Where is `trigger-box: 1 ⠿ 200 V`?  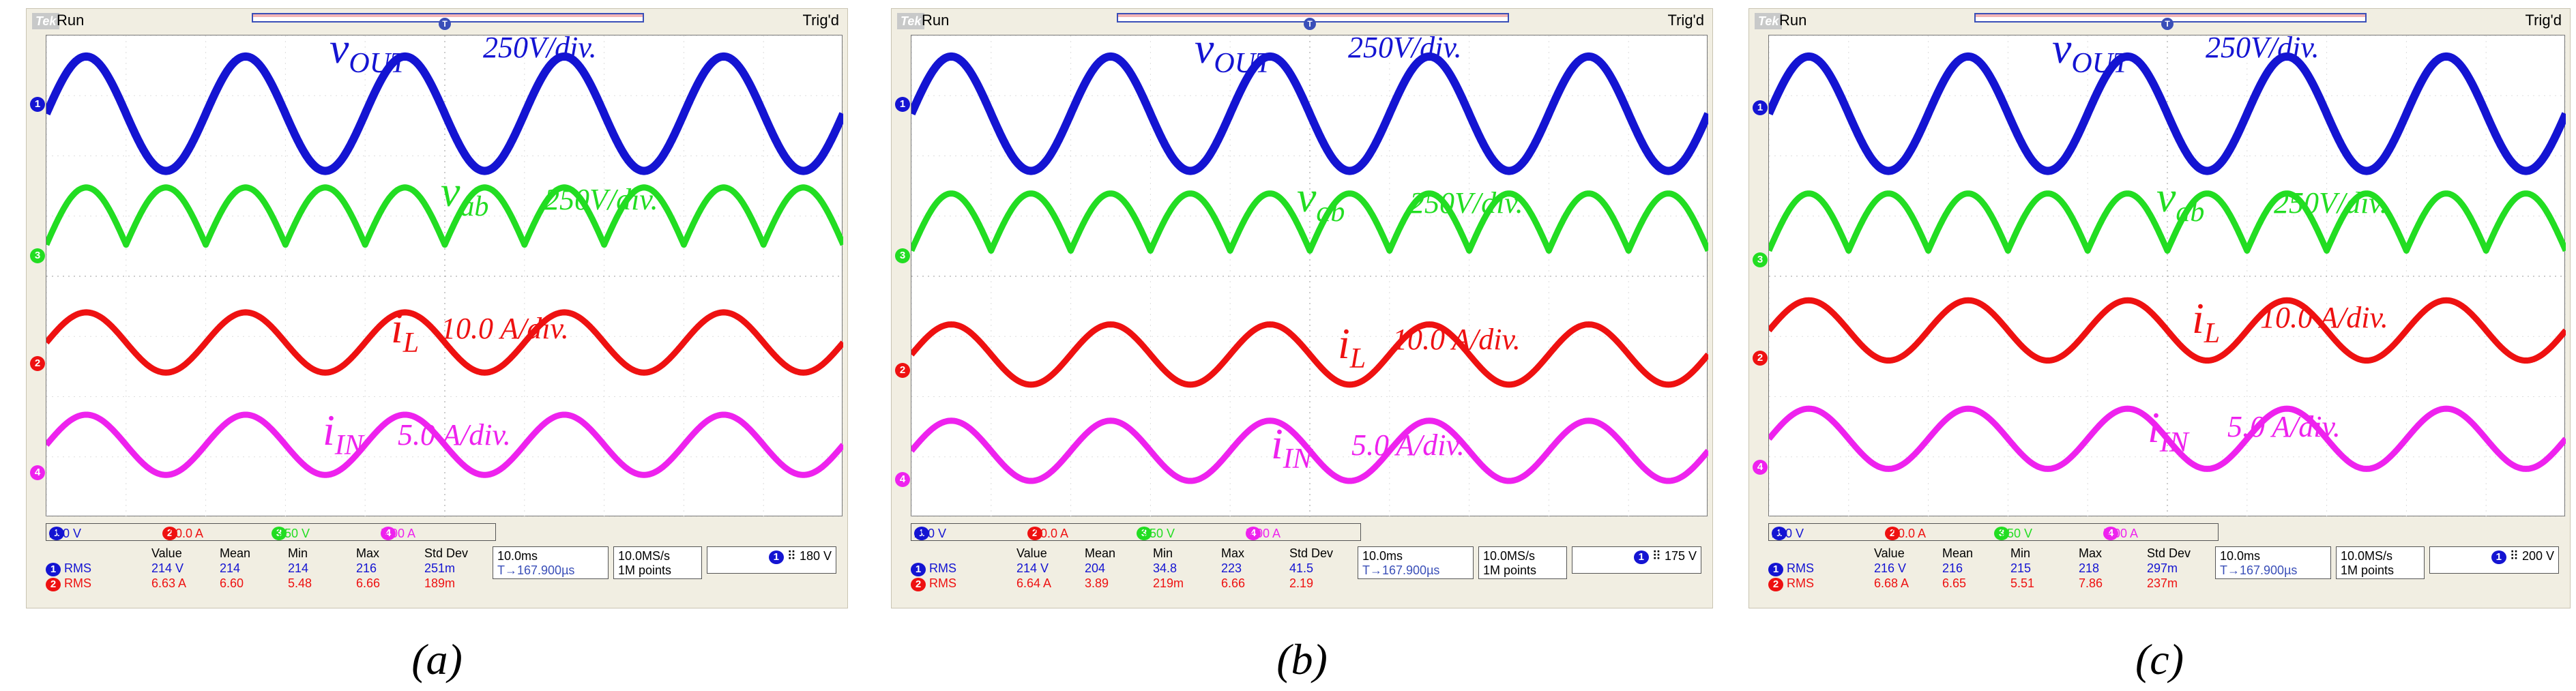
trigger-box: 1 ⠿ 200 V is located at coordinates (2494, 560).